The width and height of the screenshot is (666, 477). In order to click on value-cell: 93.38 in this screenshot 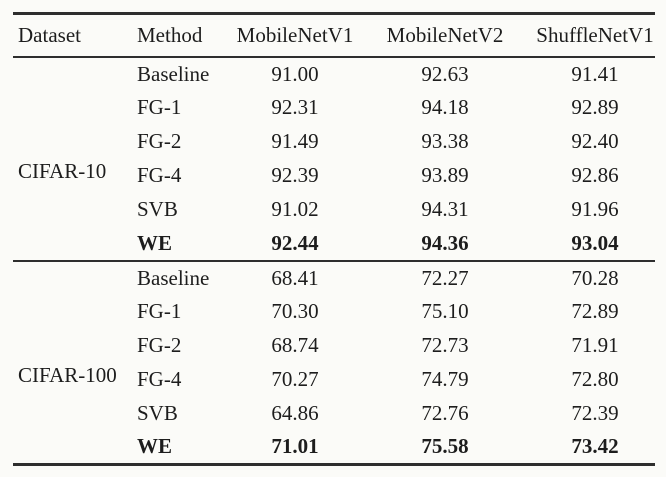, I will do `click(445, 141)`.